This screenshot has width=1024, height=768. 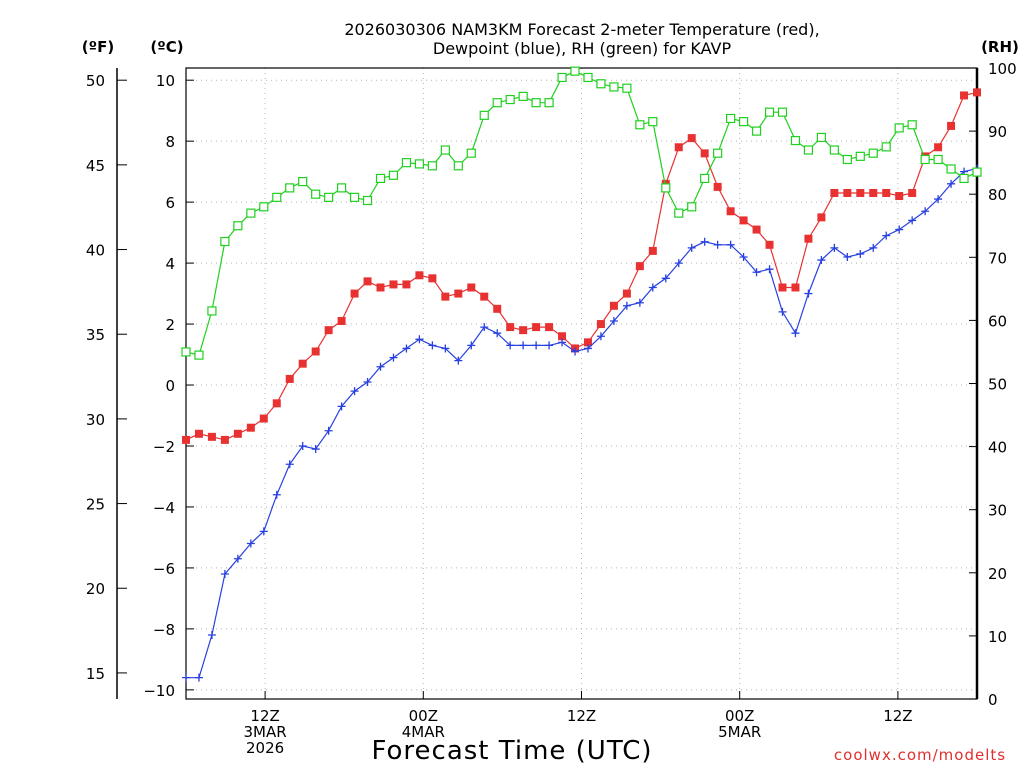 I want to click on rh-axis: 0 10 20 30 40 50 60 70 80 90 100, so click(x=993, y=384).